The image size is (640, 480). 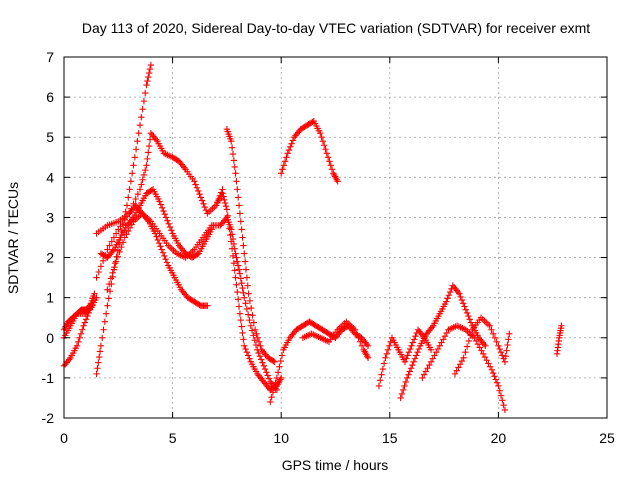 What do you see at coordinates (156, 223) in the screenshot?
I see `series-pass-g` at bounding box center [156, 223].